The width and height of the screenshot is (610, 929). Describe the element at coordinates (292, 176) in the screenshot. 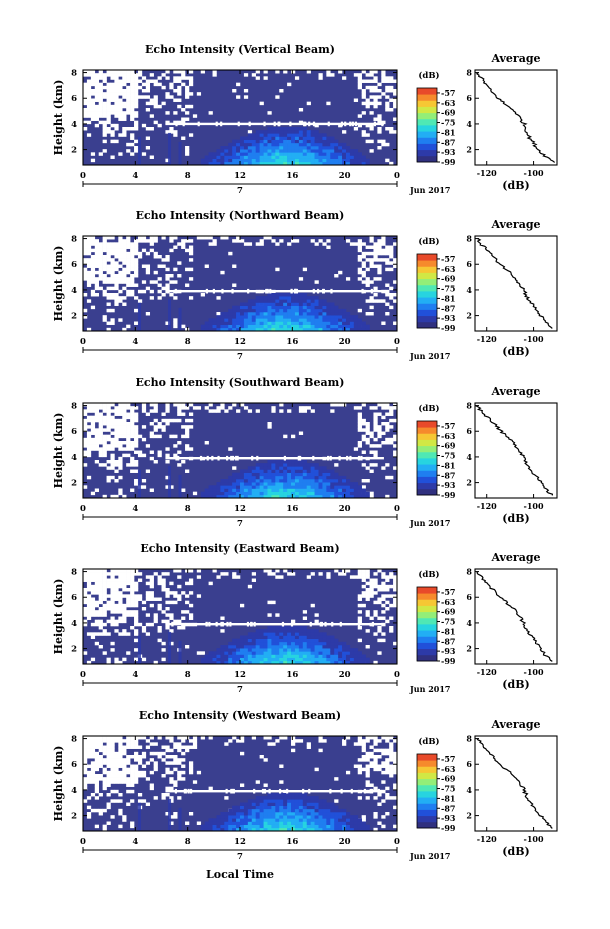

I see `x-tick-label: 16` at that location.